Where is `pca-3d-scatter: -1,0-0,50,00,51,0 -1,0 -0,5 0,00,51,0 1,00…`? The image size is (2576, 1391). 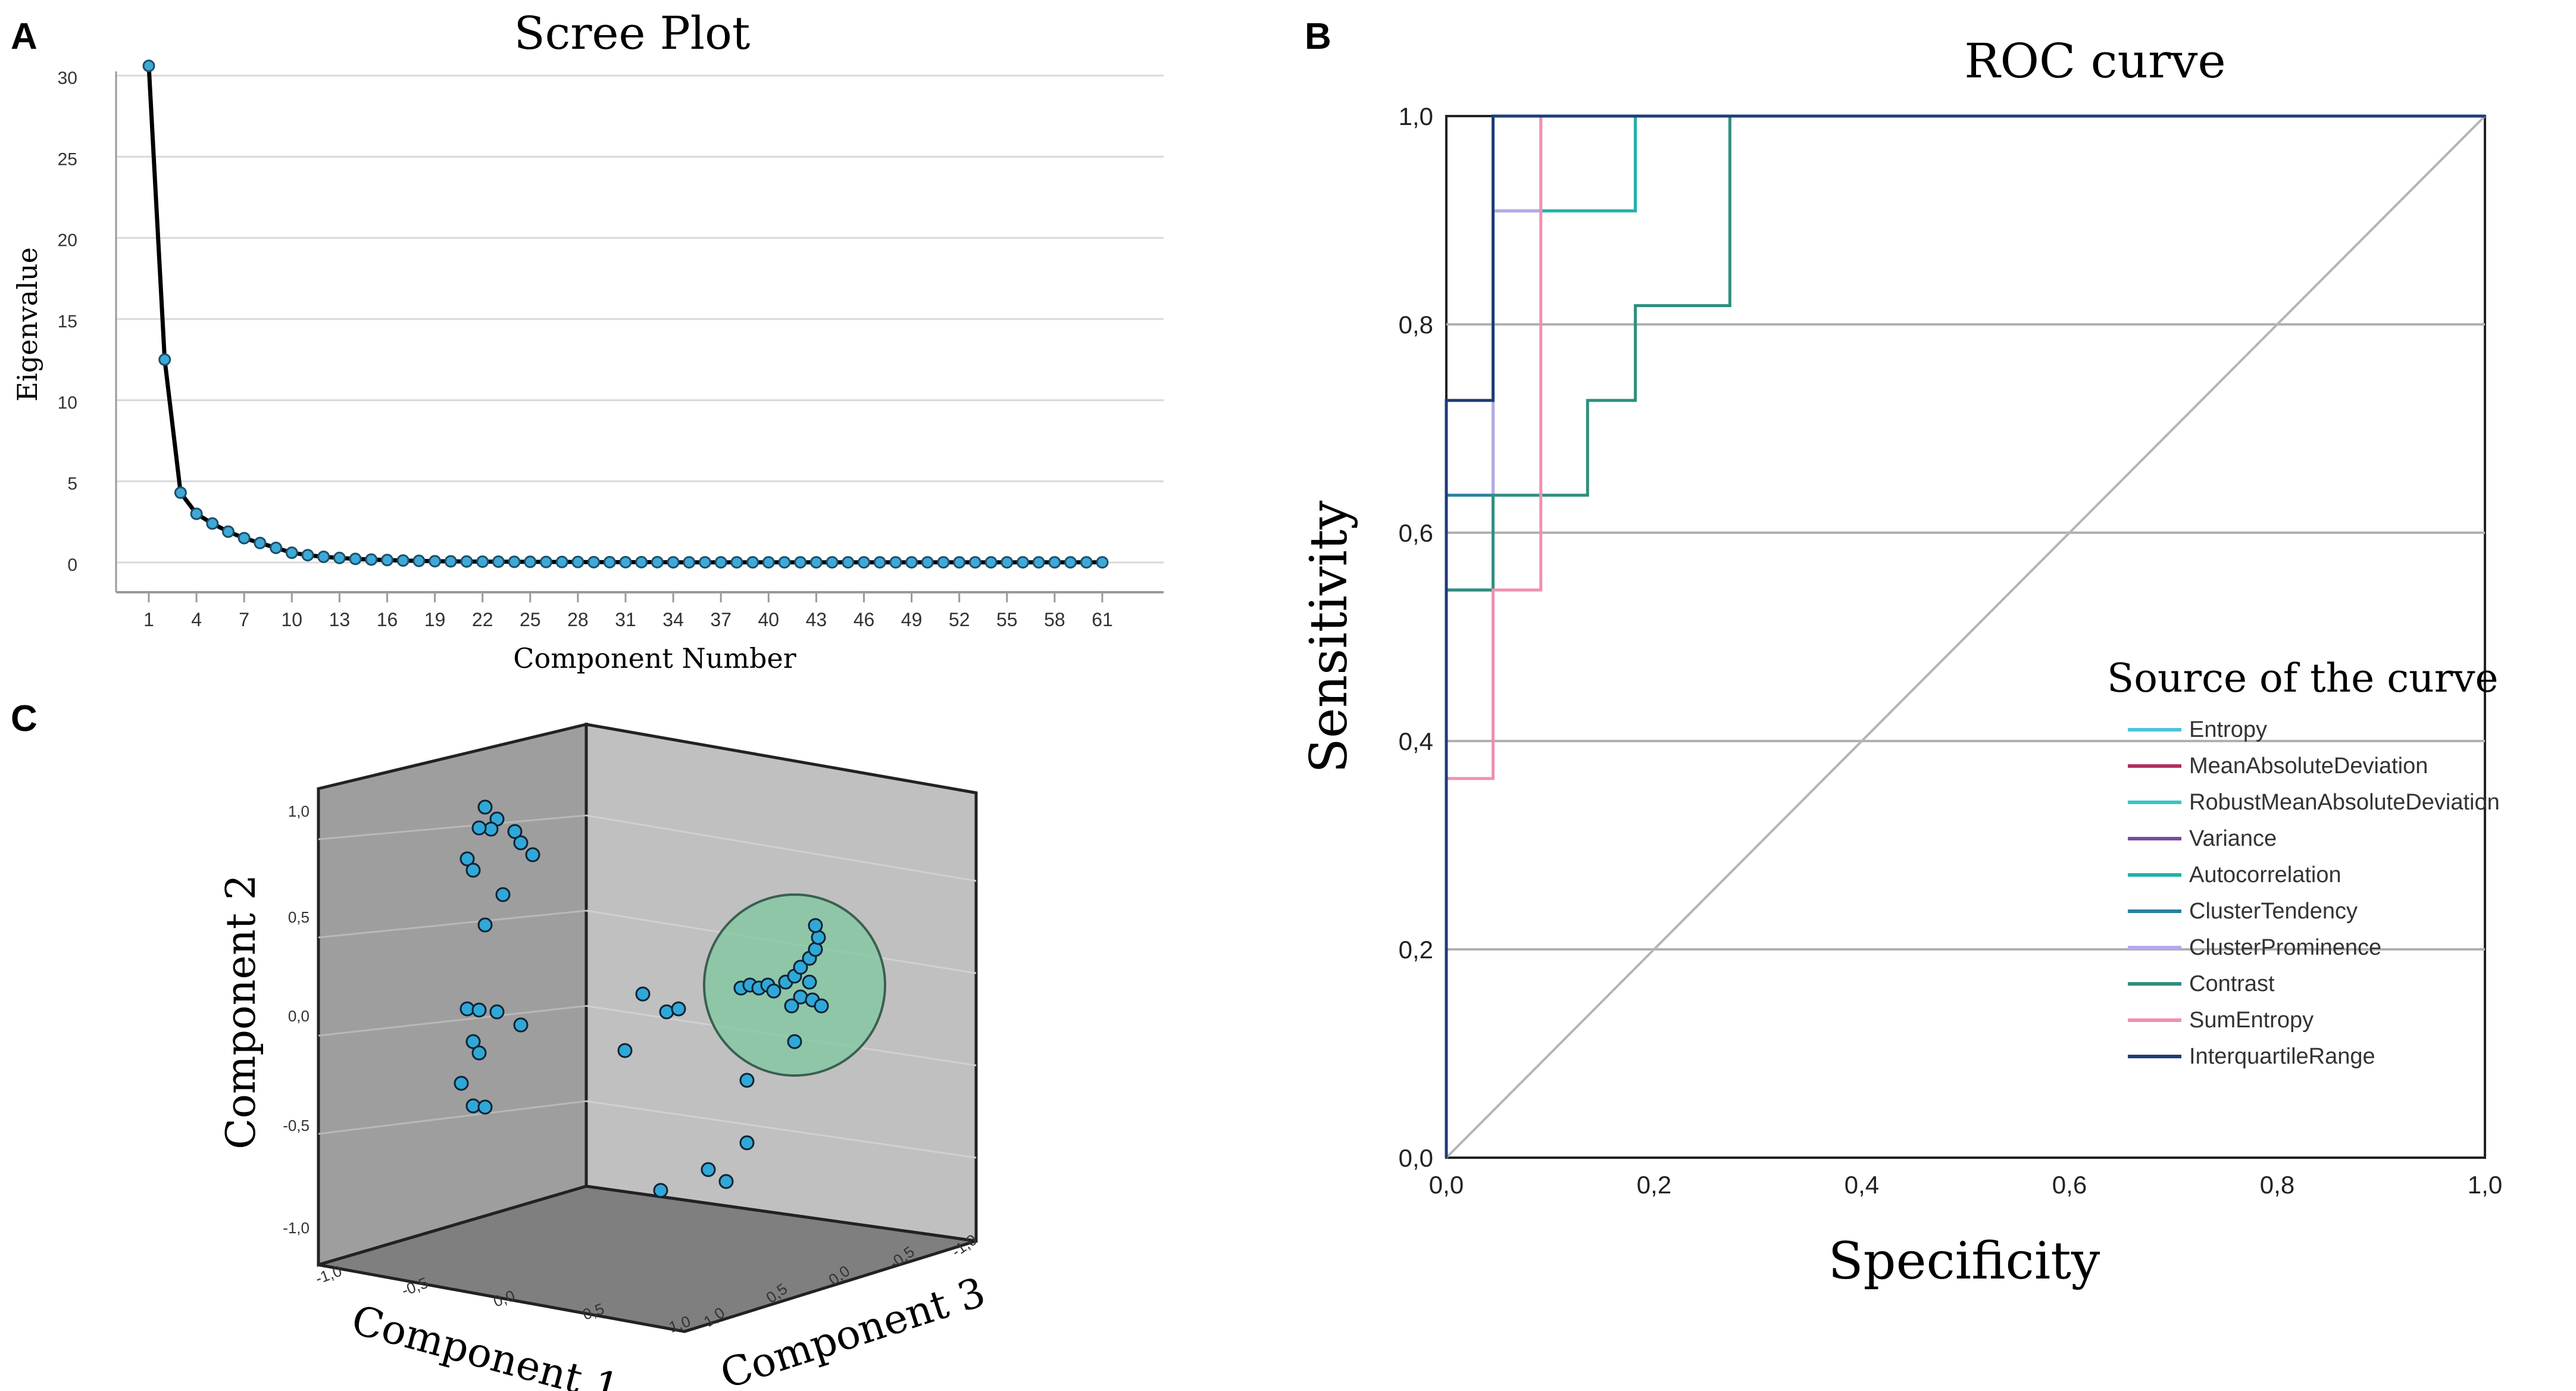 pca-3d-scatter: -1,0-0,50,00,51,0 -1,0 -0,5 0,00,51,0 1,00… is located at coordinates (604, 1056).